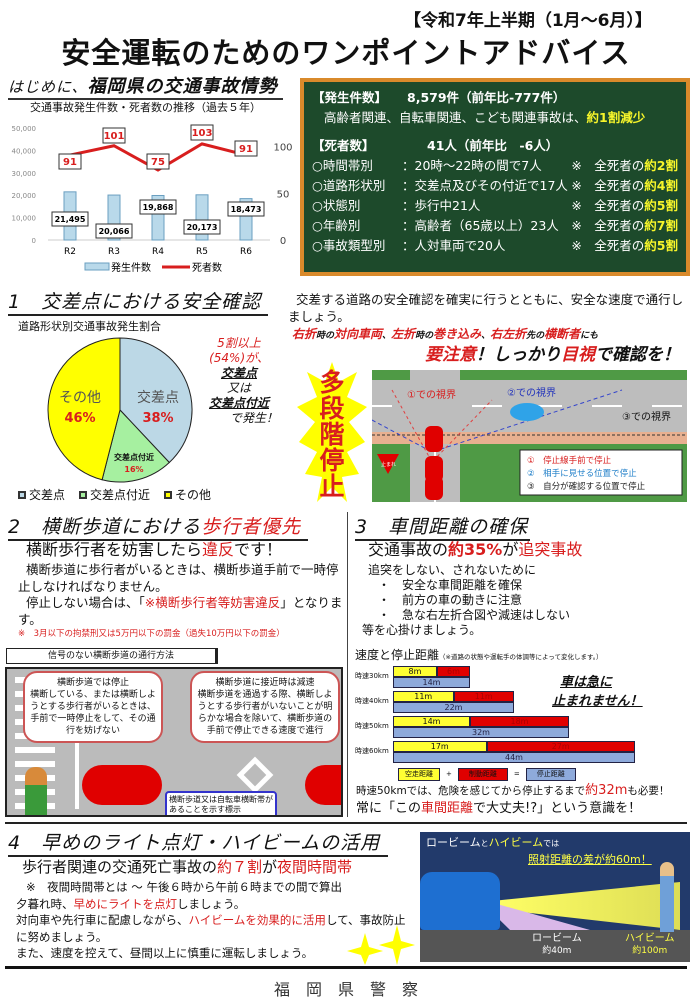 This screenshot has height=1000, width=692. I want to click on warning-fragment: 横断者, so click(562, 334).